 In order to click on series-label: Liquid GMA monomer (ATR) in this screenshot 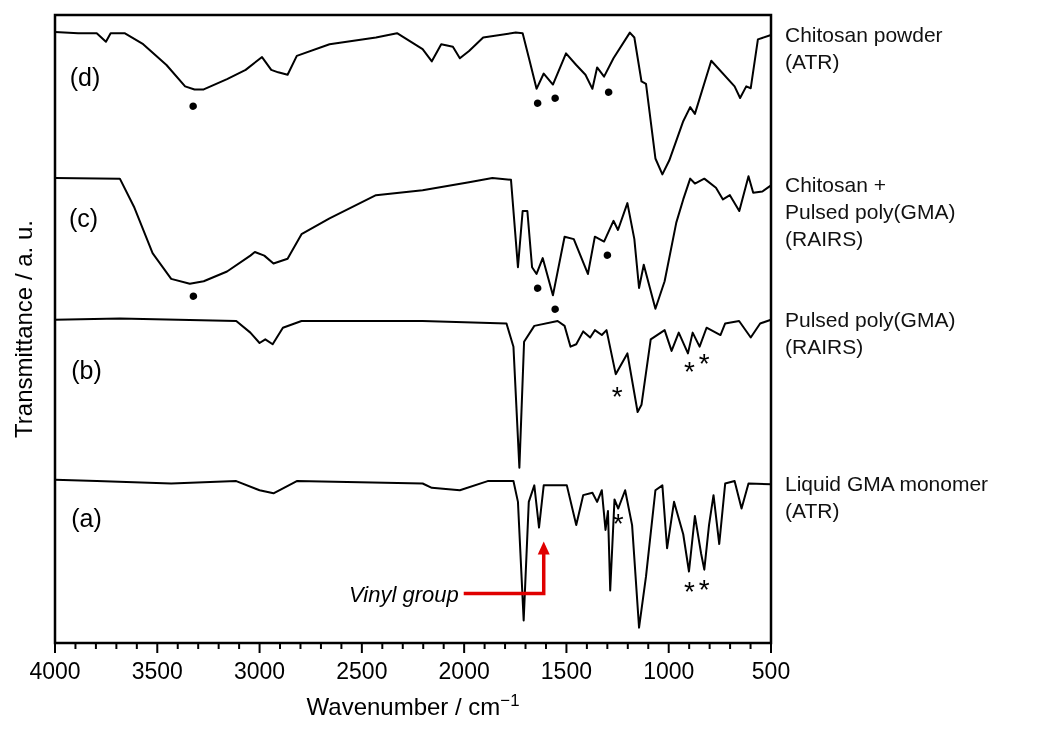, I will do `click(887, 497)`.